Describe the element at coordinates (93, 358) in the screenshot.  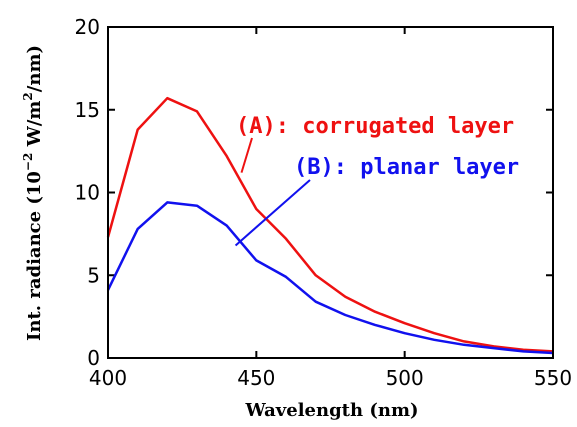
I see `y-tick-label: 0` at that location.